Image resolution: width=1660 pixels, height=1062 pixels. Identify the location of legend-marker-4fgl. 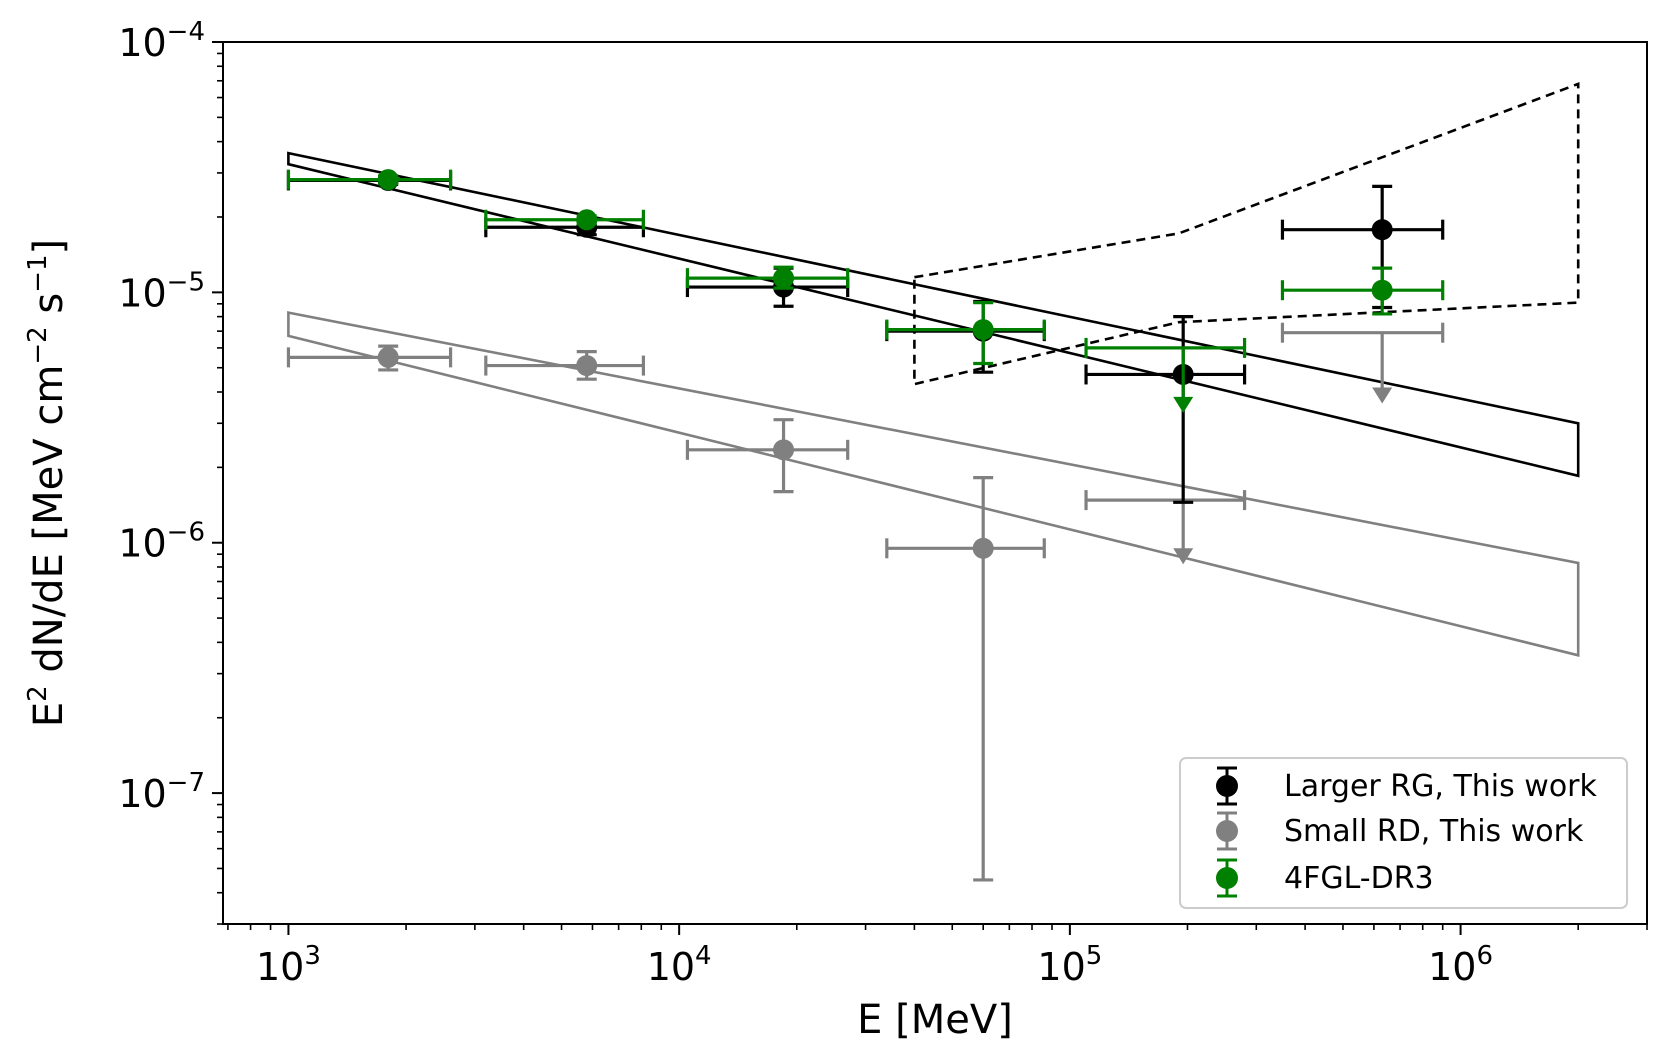
(1227, 878).